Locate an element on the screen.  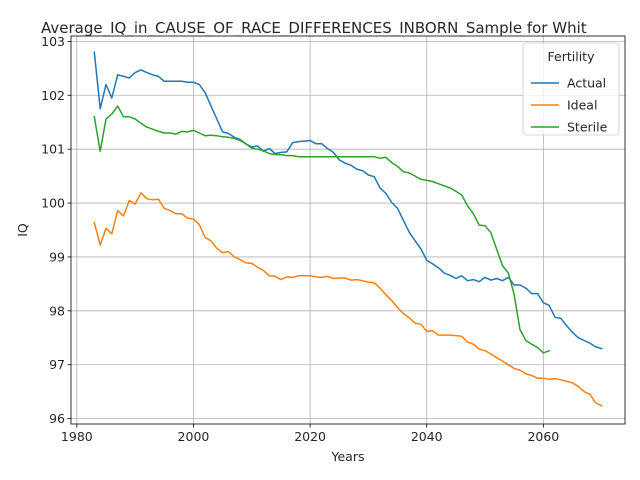
legend: Fertility Actual Ideal Sterile is located at coordinates (571, 89).